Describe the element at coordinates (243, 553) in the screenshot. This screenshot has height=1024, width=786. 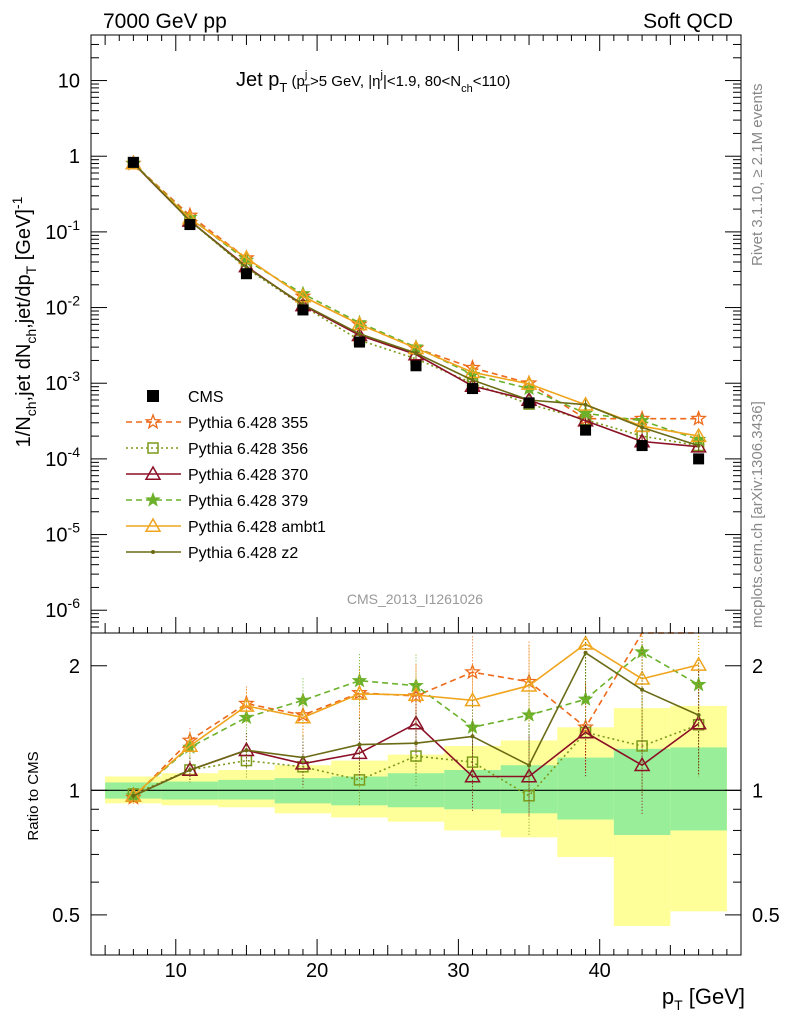
I see `legend-label: Pythia 6.428 z2` at that location.